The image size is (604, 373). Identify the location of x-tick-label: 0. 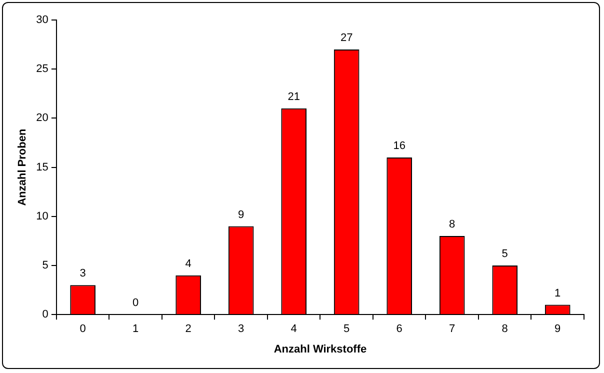
(83, 329).